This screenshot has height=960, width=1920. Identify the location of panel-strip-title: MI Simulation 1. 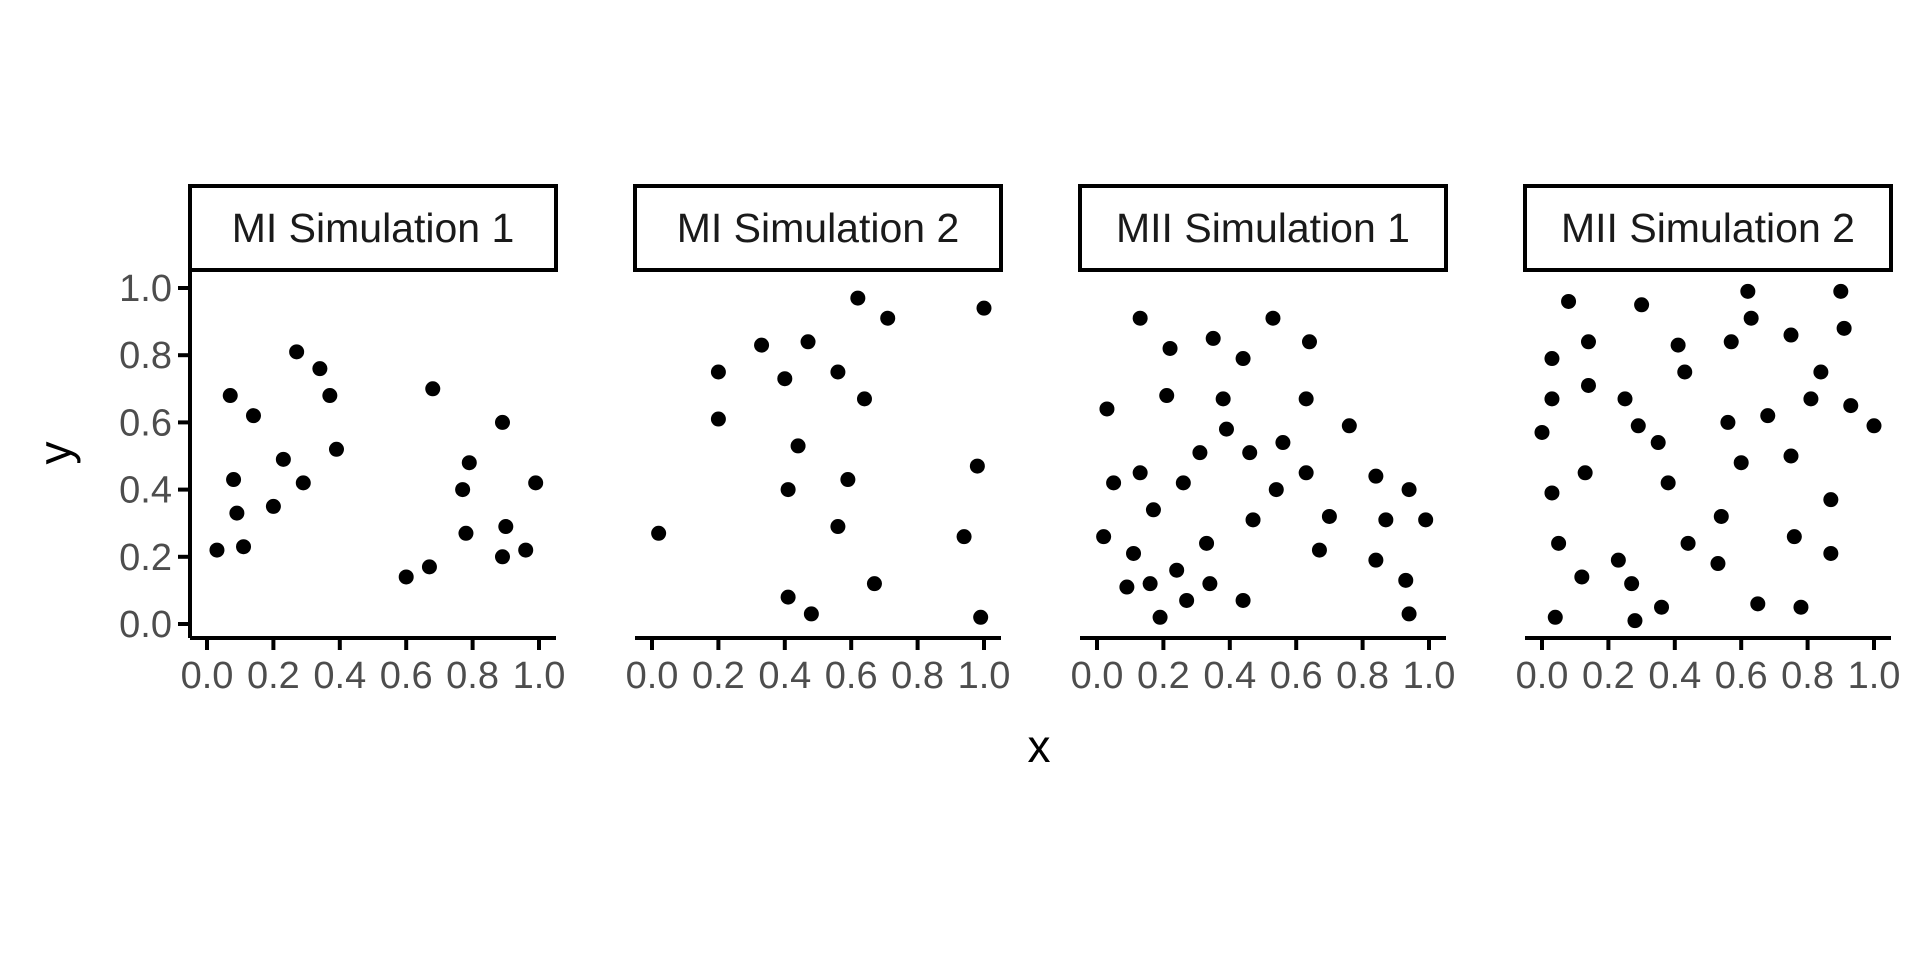
(373, 228).